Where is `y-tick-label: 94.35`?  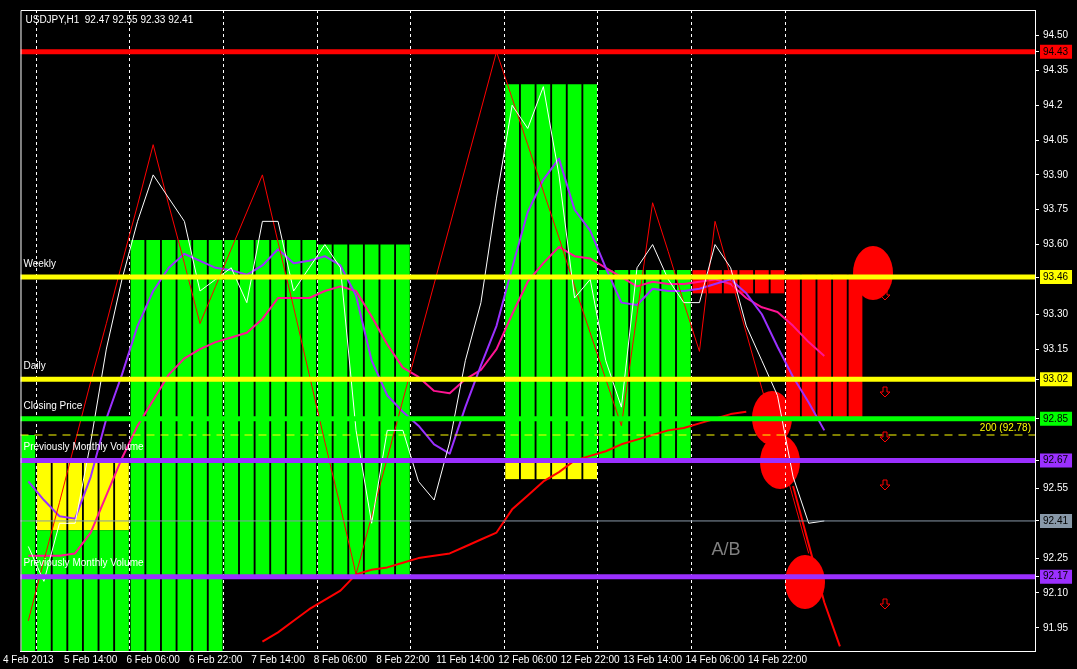 y-tick-label: 94.35 is located at coordinates (1056, 70).